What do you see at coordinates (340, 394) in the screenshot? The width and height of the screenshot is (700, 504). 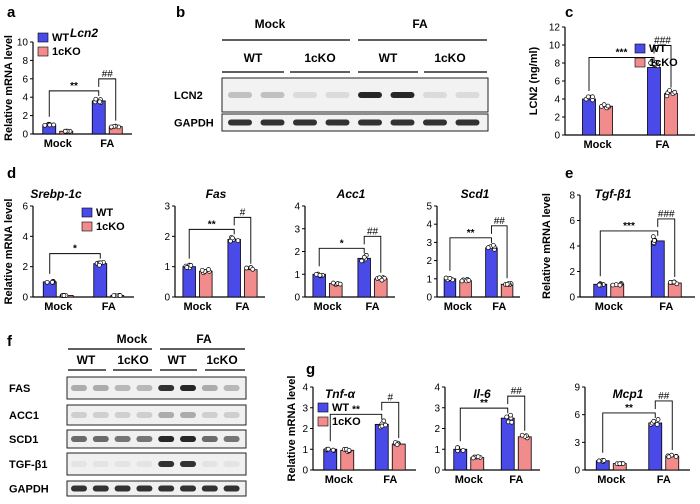 I see `chart-title: Tnf-α` at bounding box center [340, 394].